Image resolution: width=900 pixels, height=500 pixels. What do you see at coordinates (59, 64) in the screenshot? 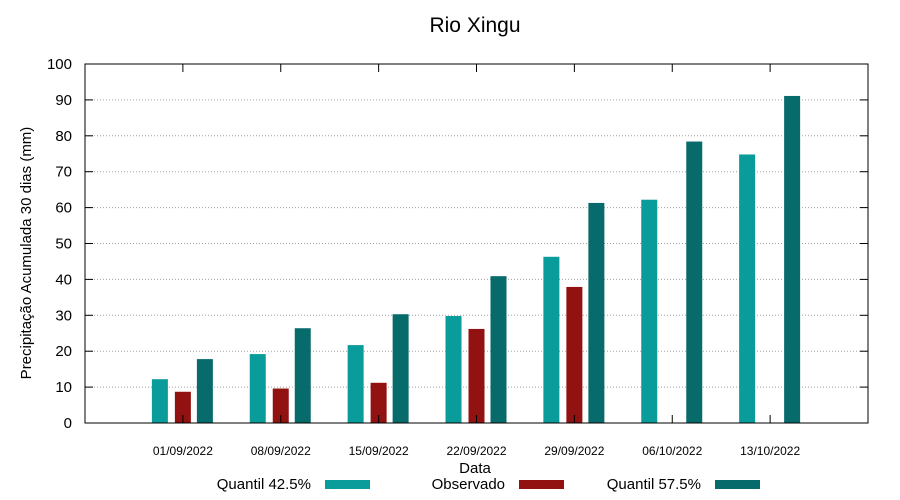
I see `y-tick-label: 100` at bounding box center [59, 64].